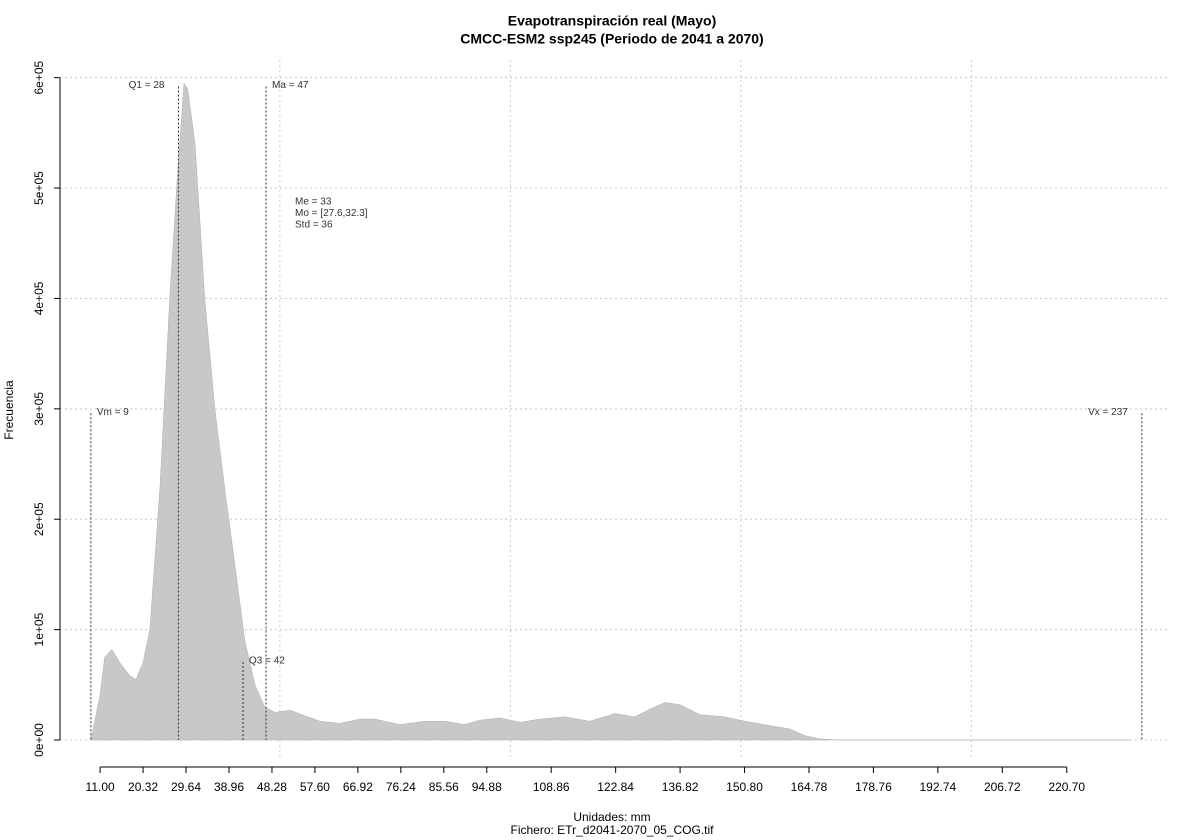 The width and height of the screenshot is (1200, 840). Describe the element at coordinates (680, 787) in the screenshot. I see `x-tick-label: 136.82` at that location.